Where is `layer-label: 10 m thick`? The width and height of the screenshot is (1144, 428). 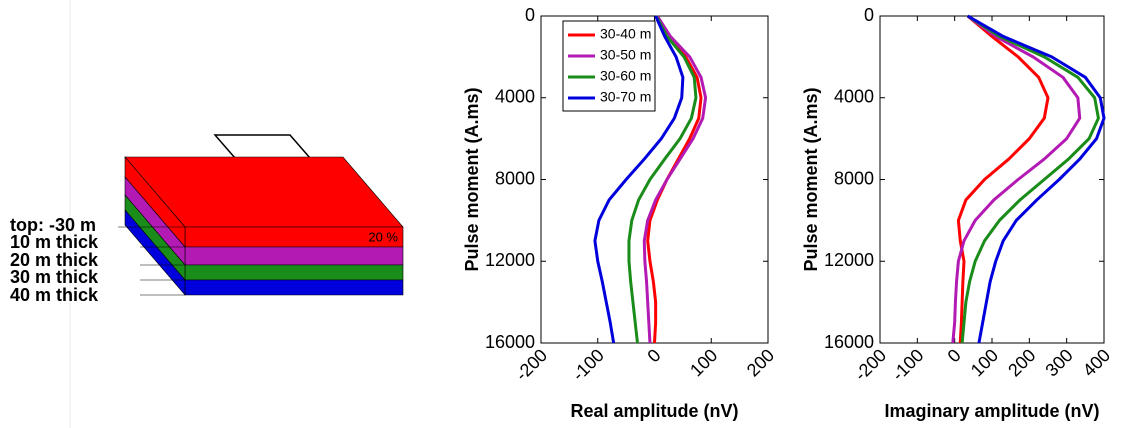 layer-label: 10 m thick is located at coordinates (54, 242).